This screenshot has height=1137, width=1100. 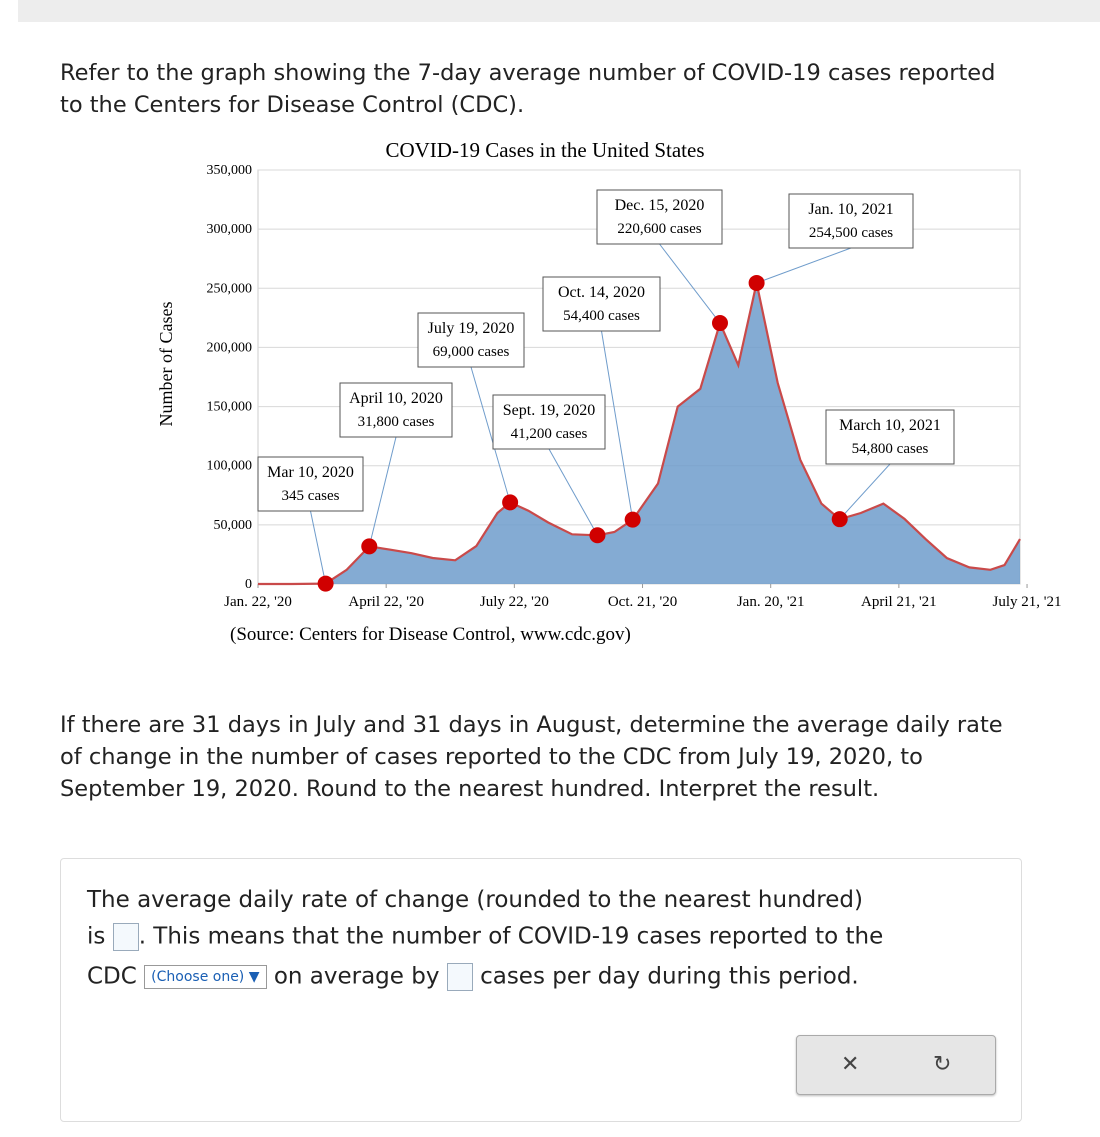 I want to click on x-tick-label: Oct. 21, '20, so click(x=642, y=602).